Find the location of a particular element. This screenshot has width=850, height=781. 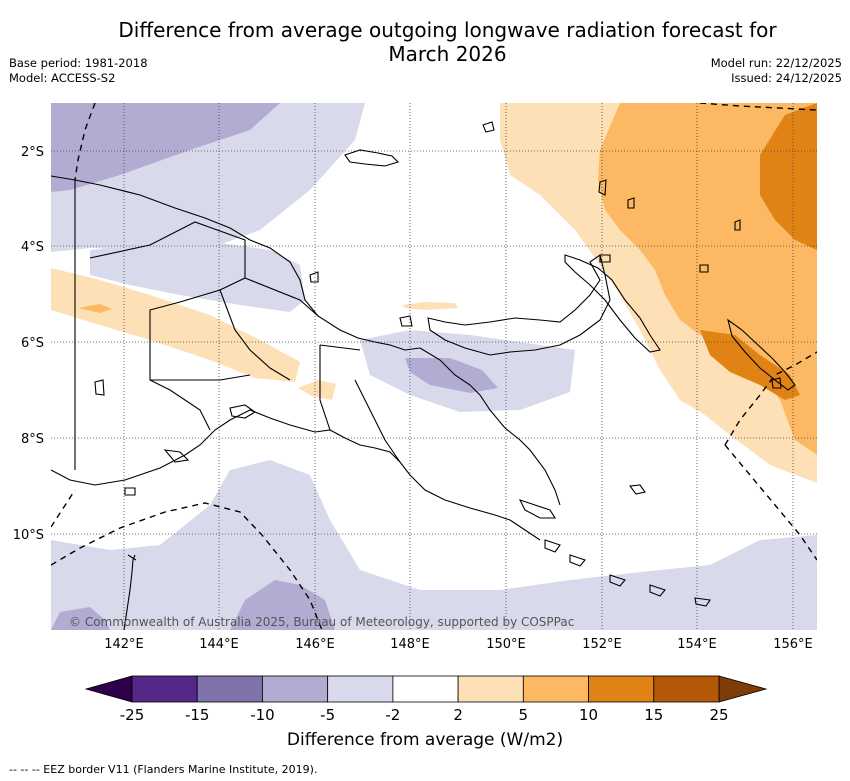

anomaly-region-minus10-northwest is located at coordinates (165, 147).